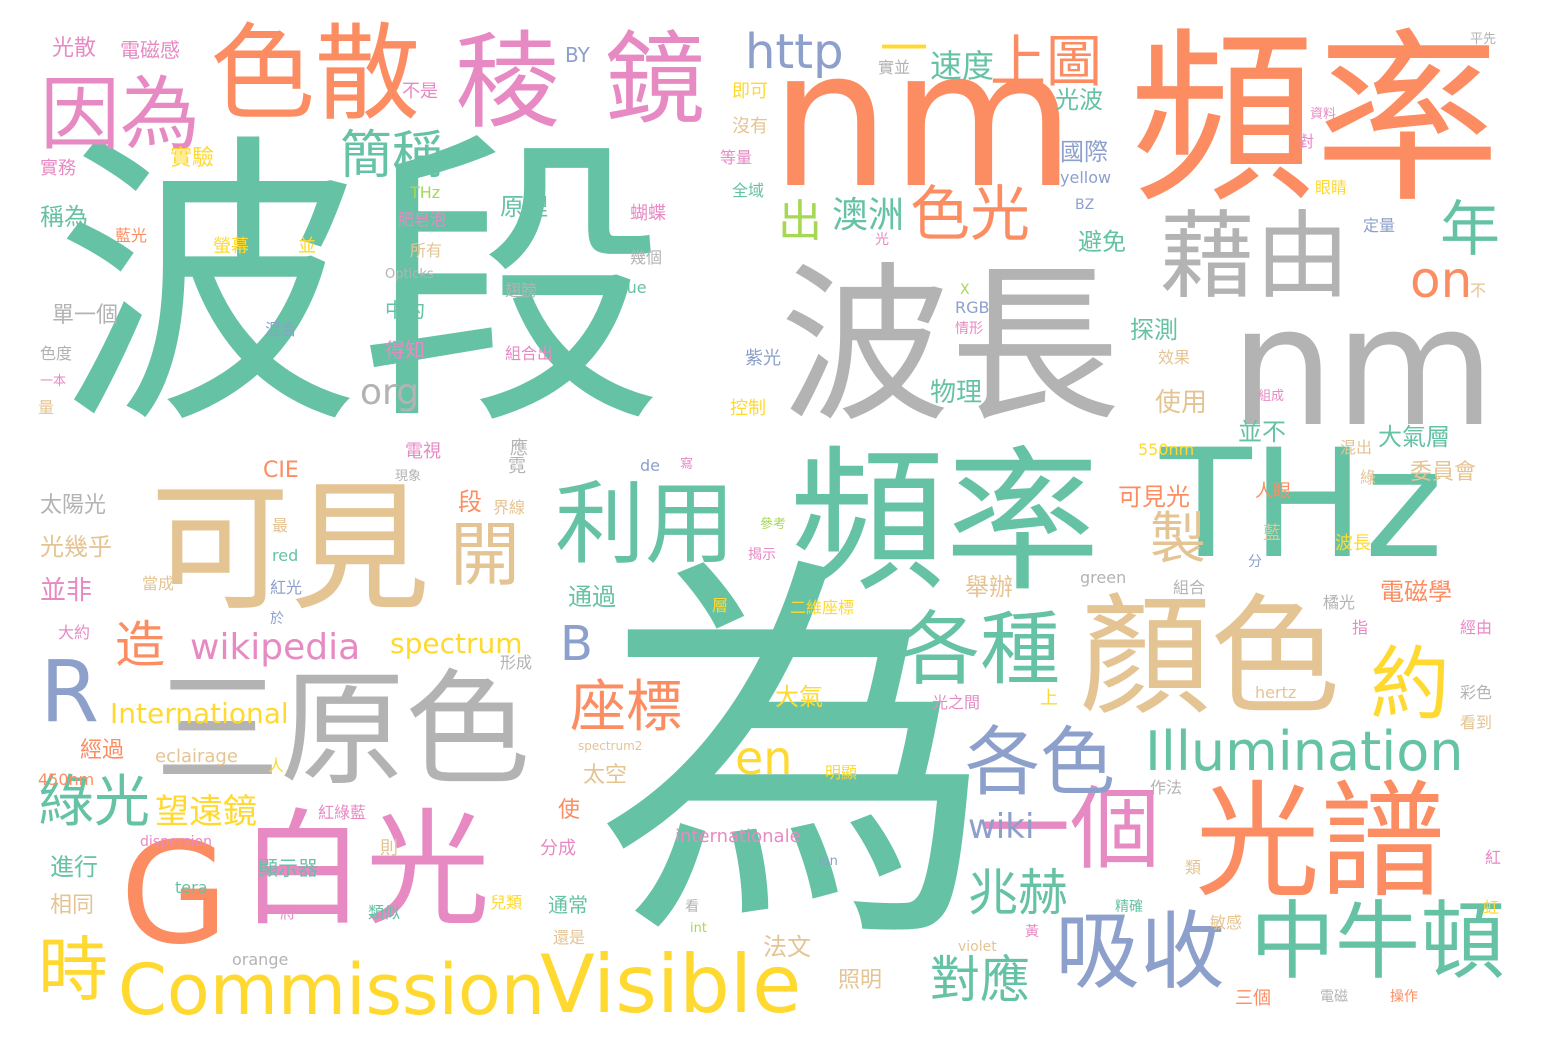 The width and height of the screenshot is (1548, 1052). Describe the element at coordinates (485, 555) in the screenshot. I see `word: 開` at that location.